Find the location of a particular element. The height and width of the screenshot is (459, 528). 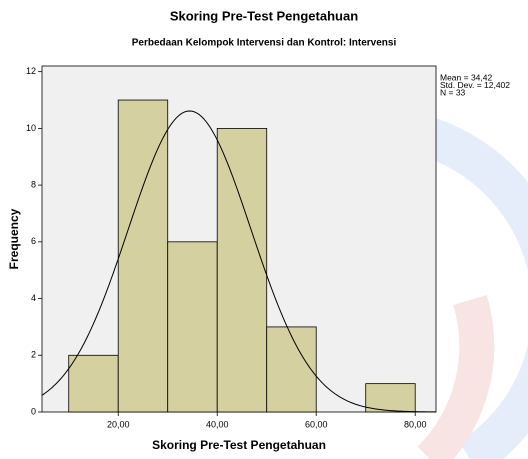

x-tick-label: 60,00 is located at coordinates (316, 424).